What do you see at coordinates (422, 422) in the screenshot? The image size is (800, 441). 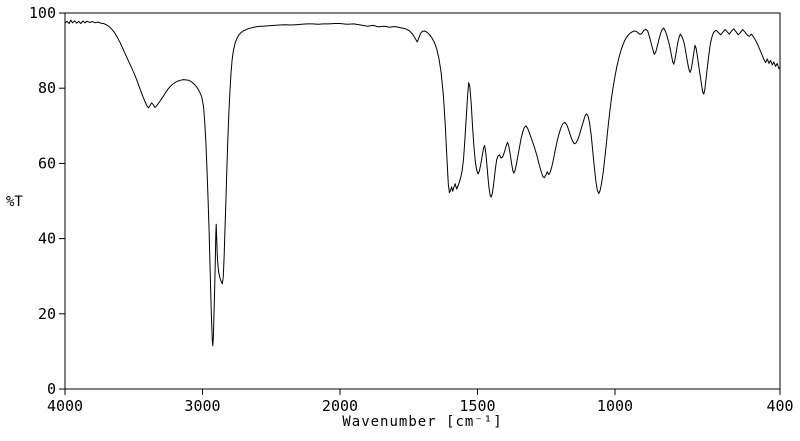 I see `x-axis-label: Wavenumber [cm⁻¹]` at bounding box center [422, 422].